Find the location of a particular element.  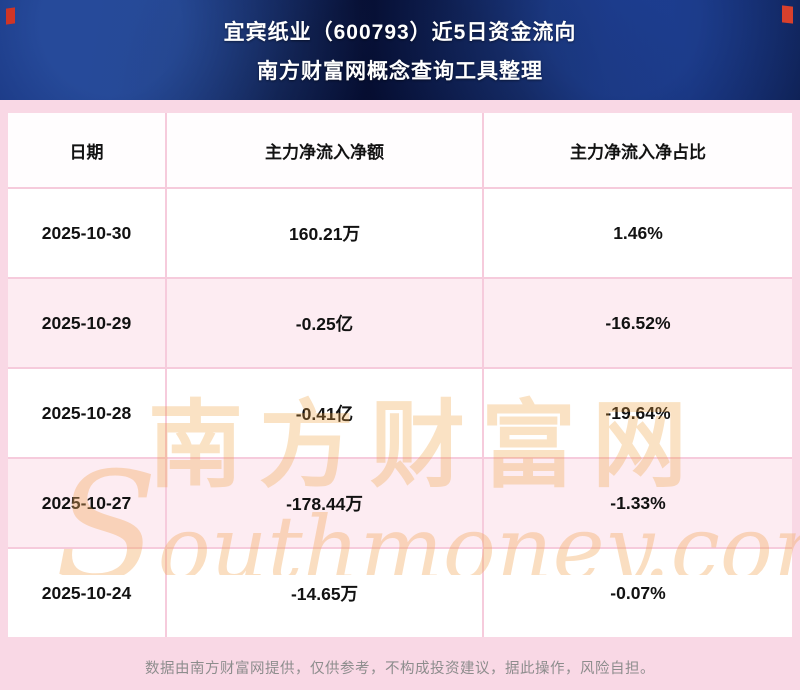

net-inflow-cell: -0.41亿 is located at coordinates (324, 413).